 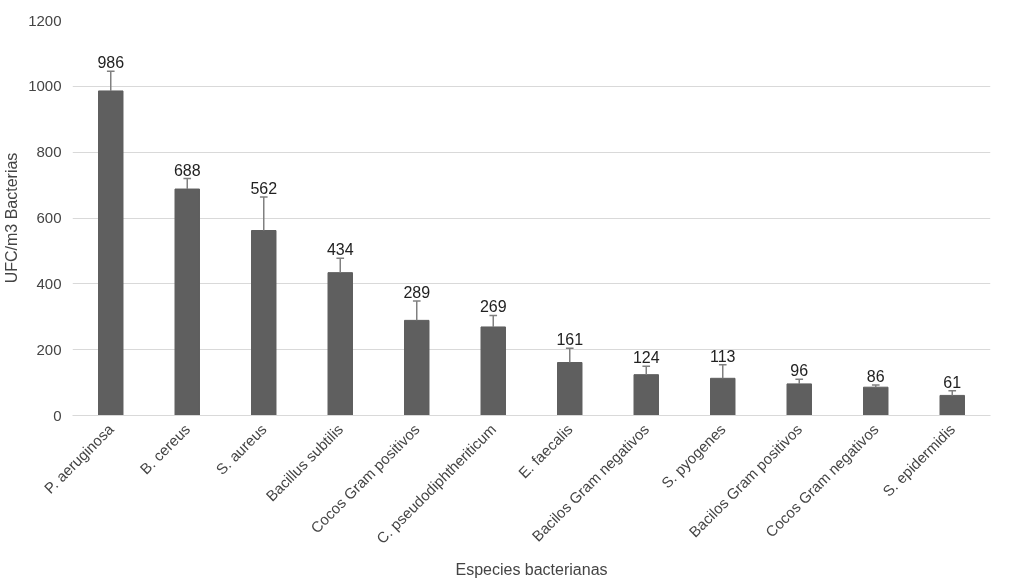 I want to click on data-label: 289, so click(x=417, y=292).